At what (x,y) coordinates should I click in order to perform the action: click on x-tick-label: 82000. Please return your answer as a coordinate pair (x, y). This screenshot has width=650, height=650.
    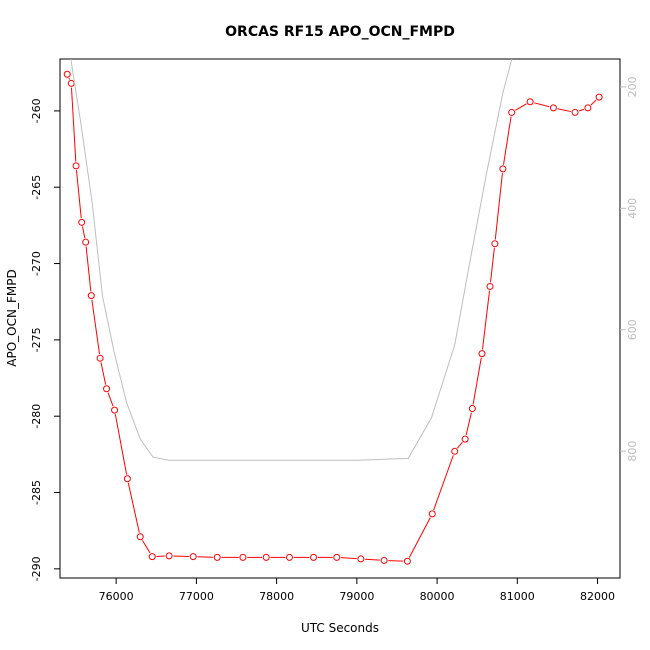
    Looking at the image, I should click on (597, 596).